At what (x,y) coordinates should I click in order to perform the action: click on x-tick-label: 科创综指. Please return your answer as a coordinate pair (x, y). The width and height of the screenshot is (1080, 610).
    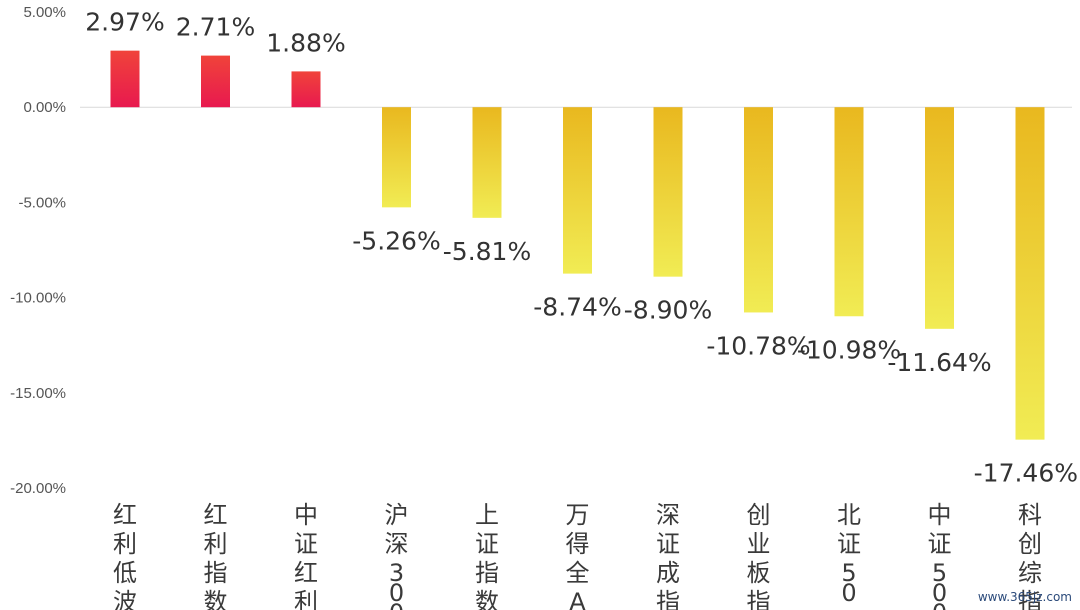
    Looking at the image, I should click on (1030, 555).